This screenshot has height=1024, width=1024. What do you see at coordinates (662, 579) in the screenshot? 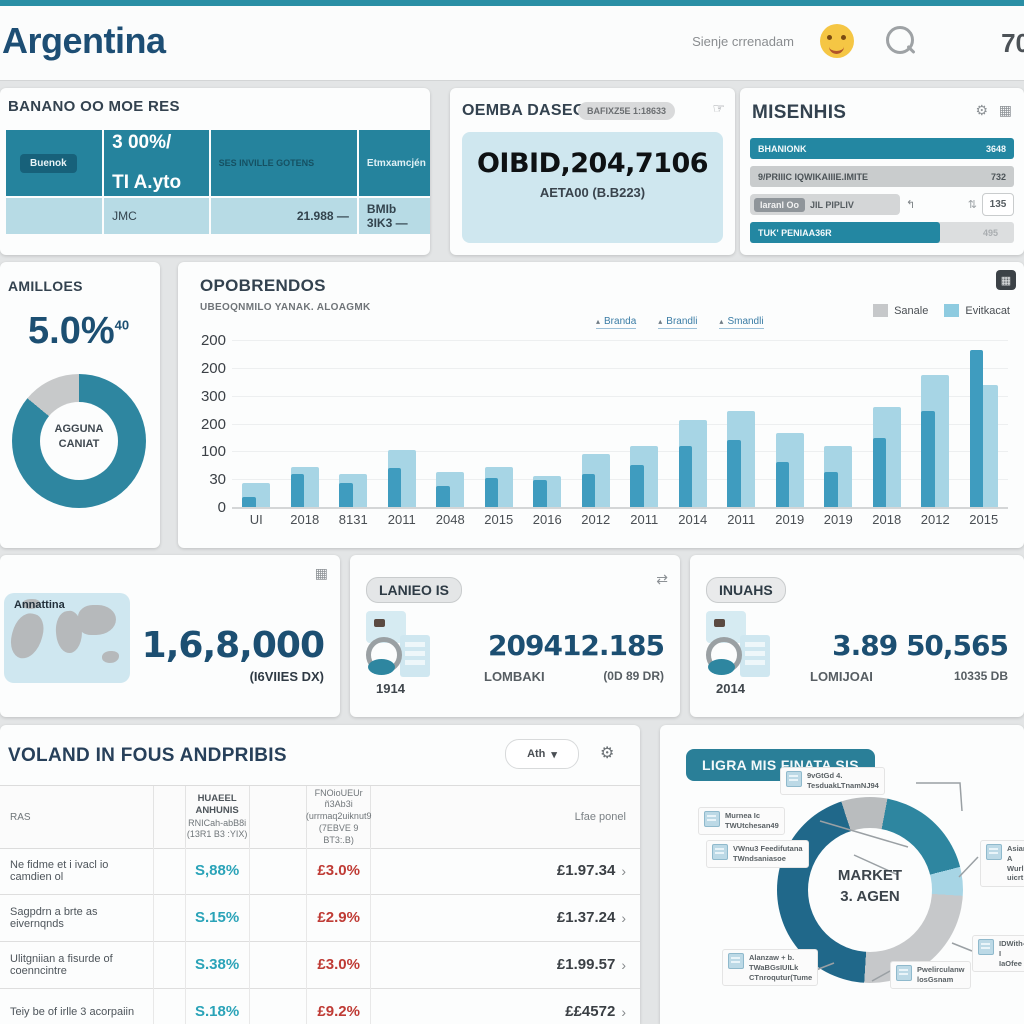
I see `swap-icon: ⇄` at bounding box center [662, 579].